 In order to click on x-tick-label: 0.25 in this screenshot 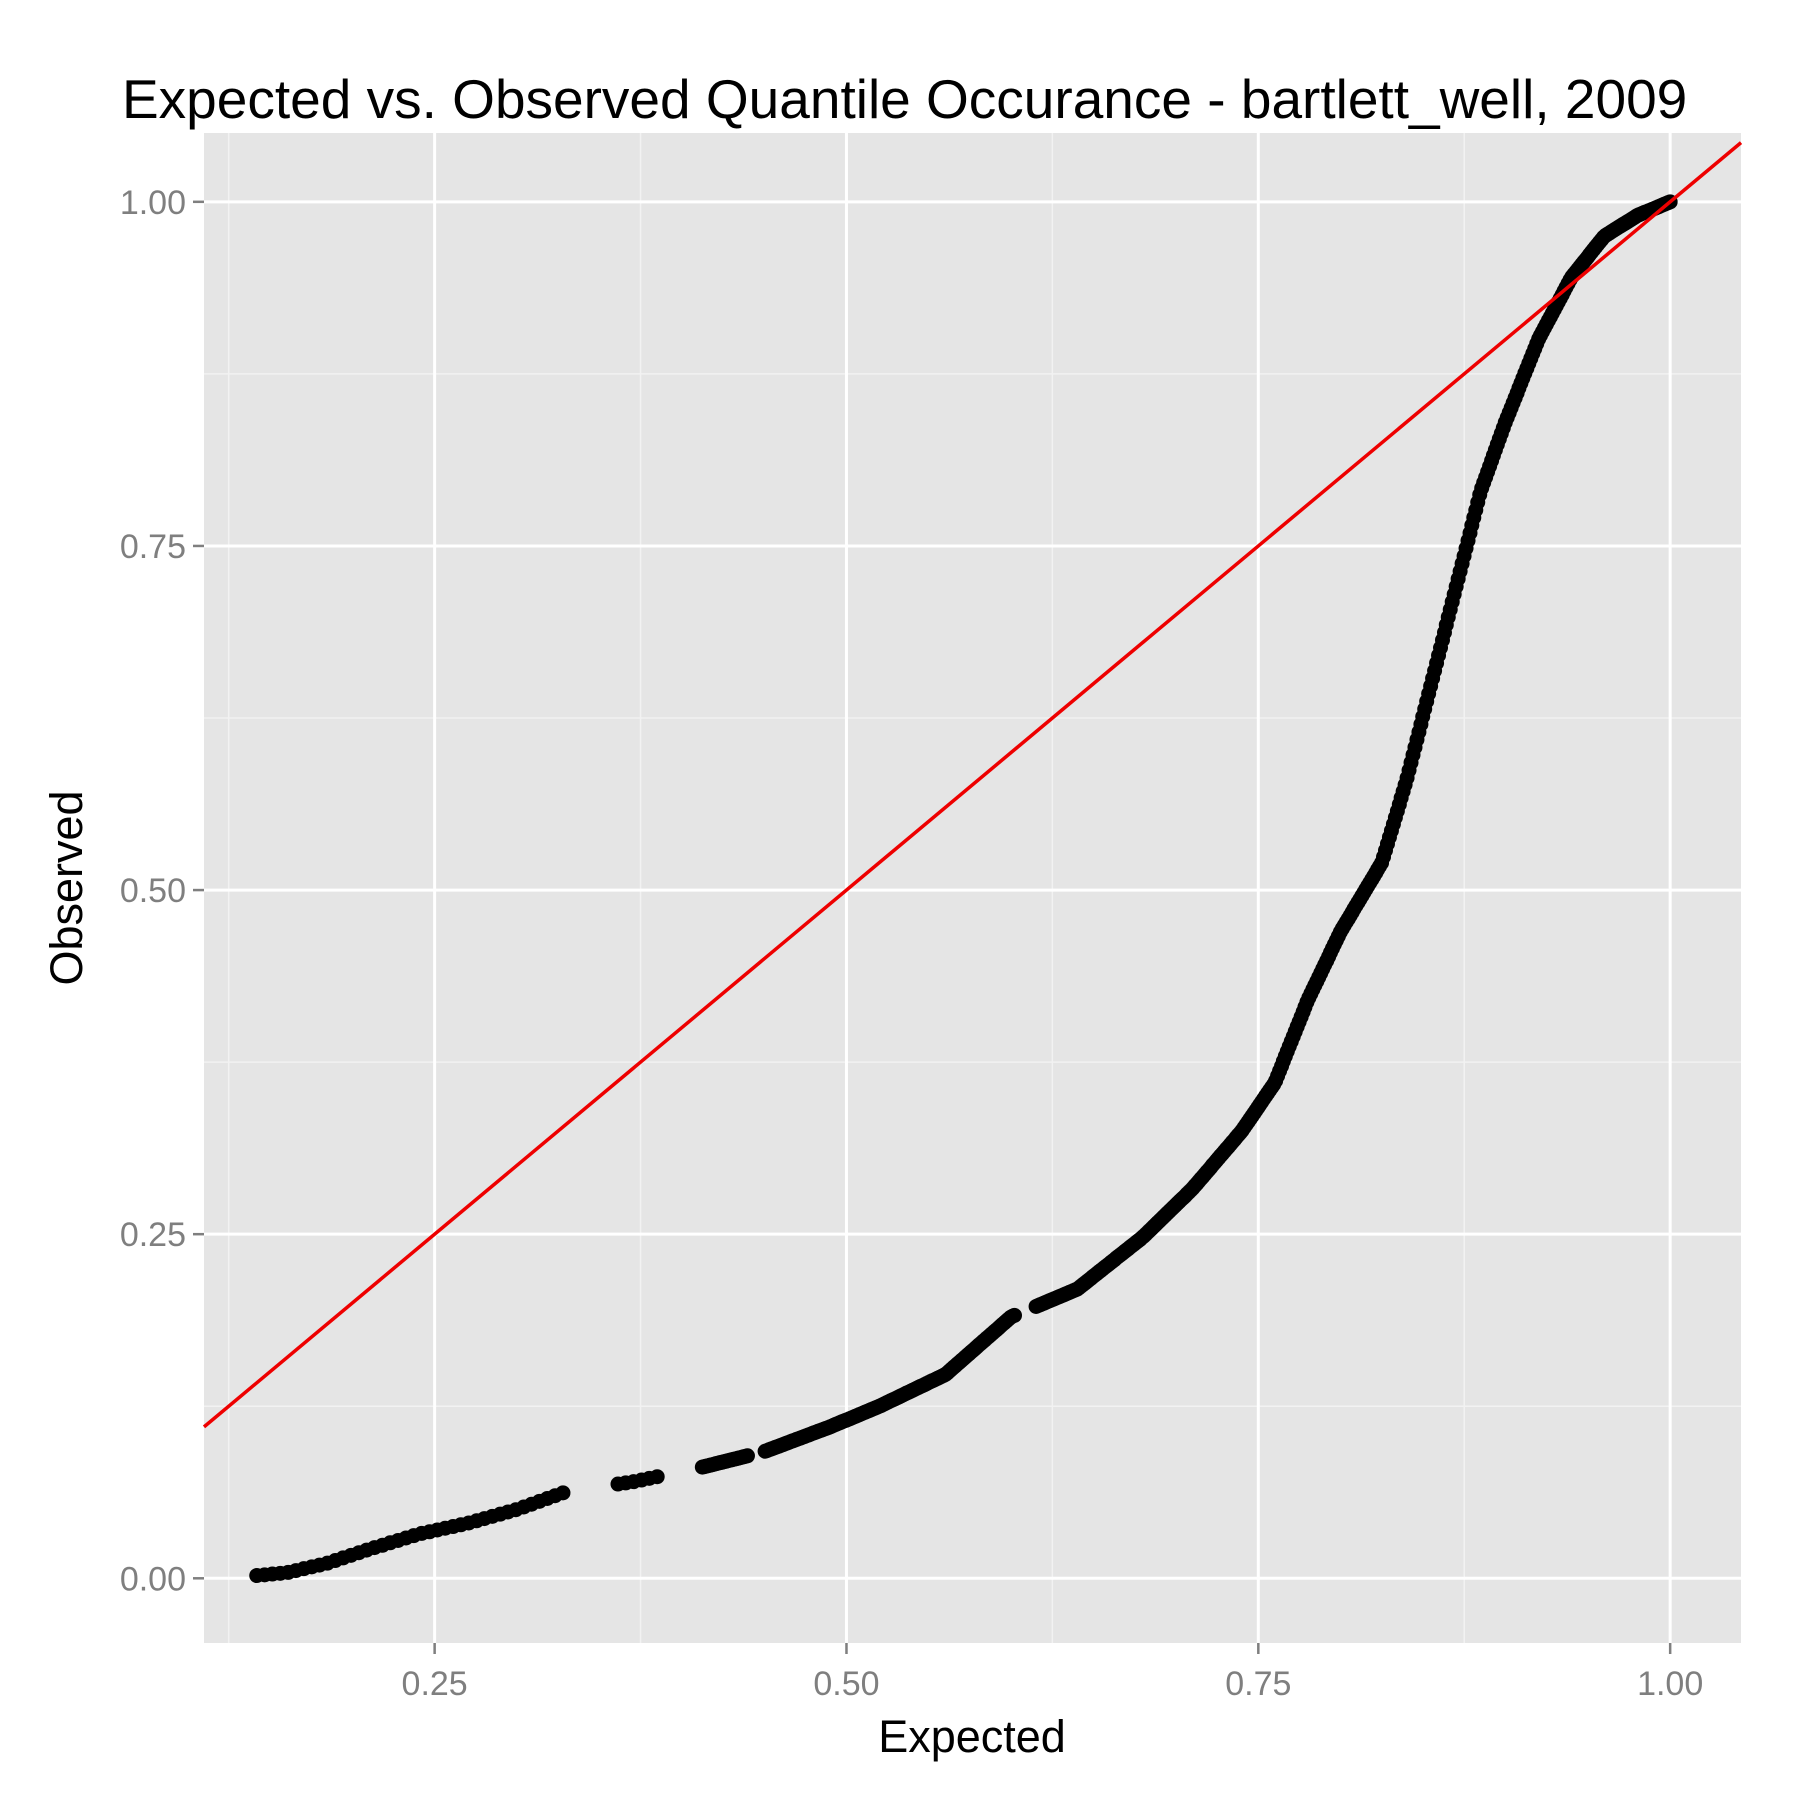, I will do `click(435, 1684)`.